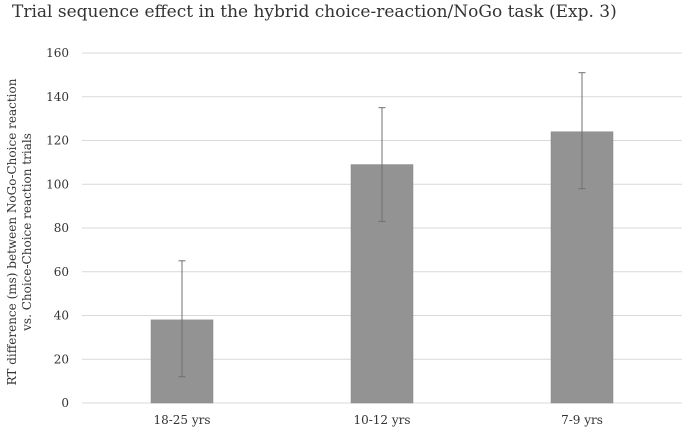  Describe the element at coordinates (582, 420) in the screenshot. I see `x-tick-label: 7-9 yrs` at that location.